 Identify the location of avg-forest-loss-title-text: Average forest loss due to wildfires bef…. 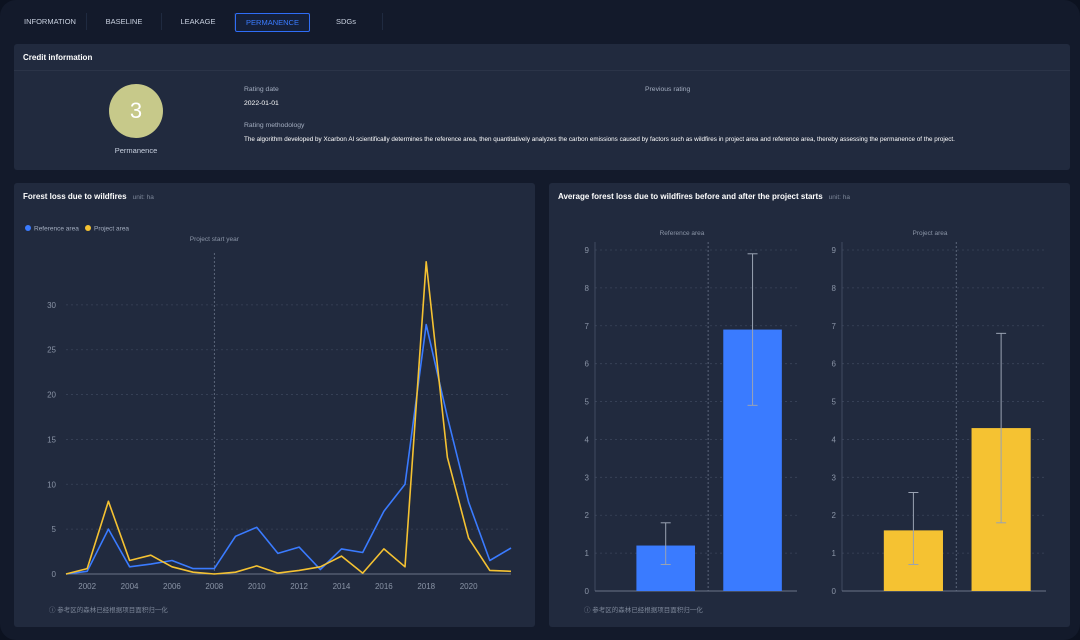
(690, 196).